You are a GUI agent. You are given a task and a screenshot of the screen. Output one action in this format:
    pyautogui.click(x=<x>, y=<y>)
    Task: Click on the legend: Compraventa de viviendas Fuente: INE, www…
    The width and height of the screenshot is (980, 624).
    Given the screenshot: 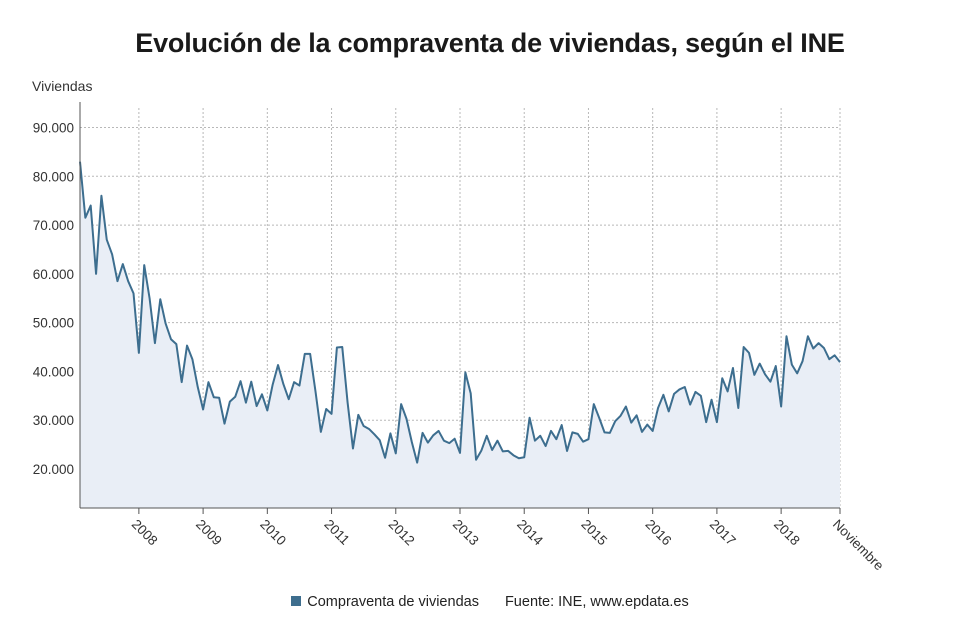 What is the action you would take?
    pyautogui.click(x=490, y=602)
    